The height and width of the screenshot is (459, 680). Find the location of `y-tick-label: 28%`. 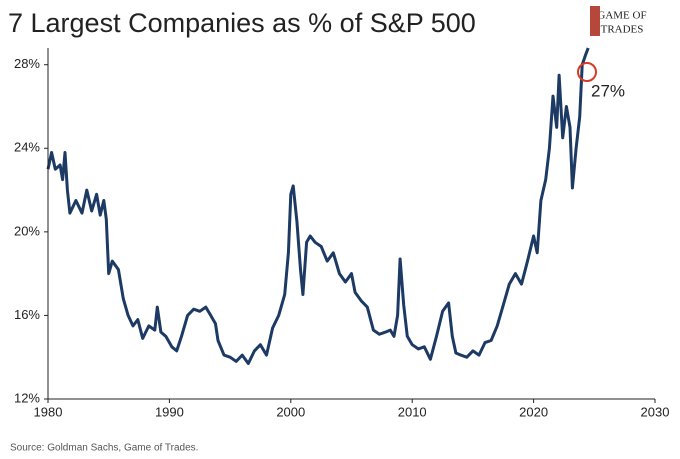

y-tick-label: 28% is located at coordinates (27, 63).